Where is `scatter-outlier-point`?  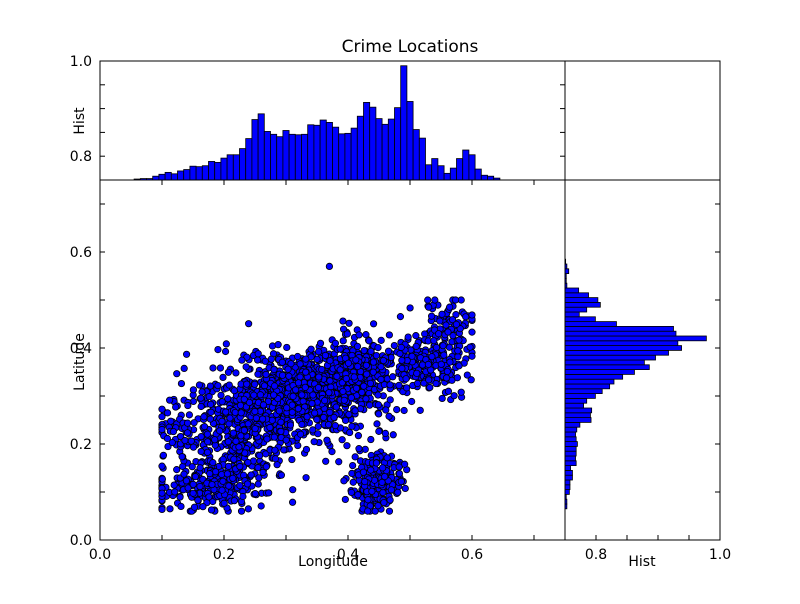 scatter-outlier-point is located at coordinates (329, 266).